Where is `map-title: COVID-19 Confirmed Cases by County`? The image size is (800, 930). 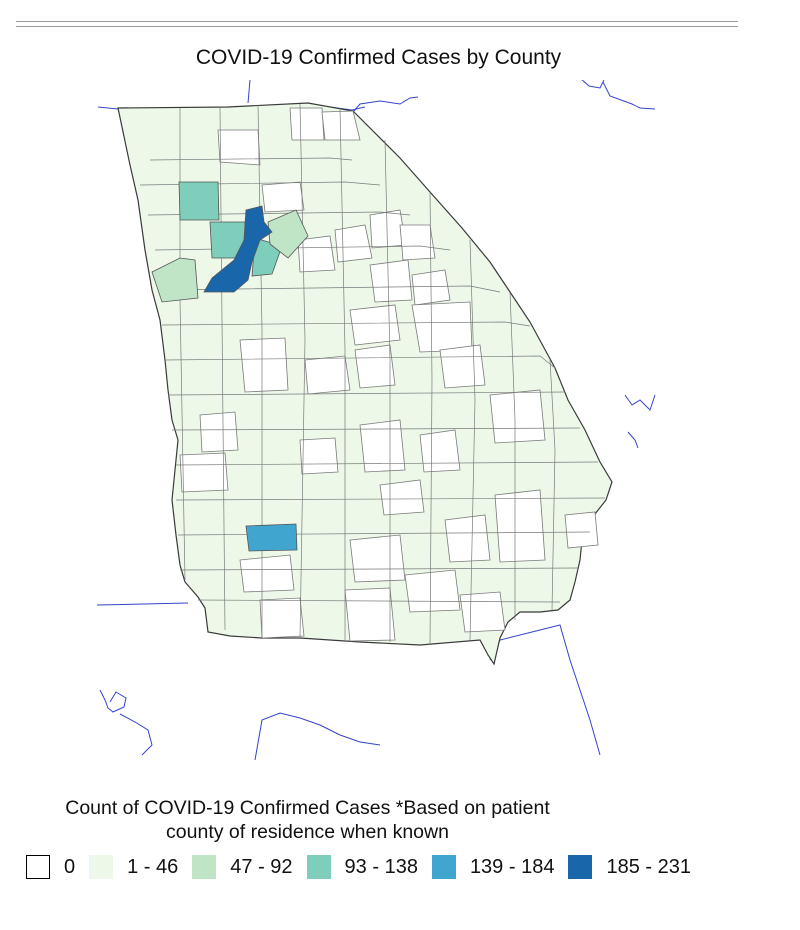 map-title: COVID-19 Confirmed Cases by County is located at coordinates (378, 57).